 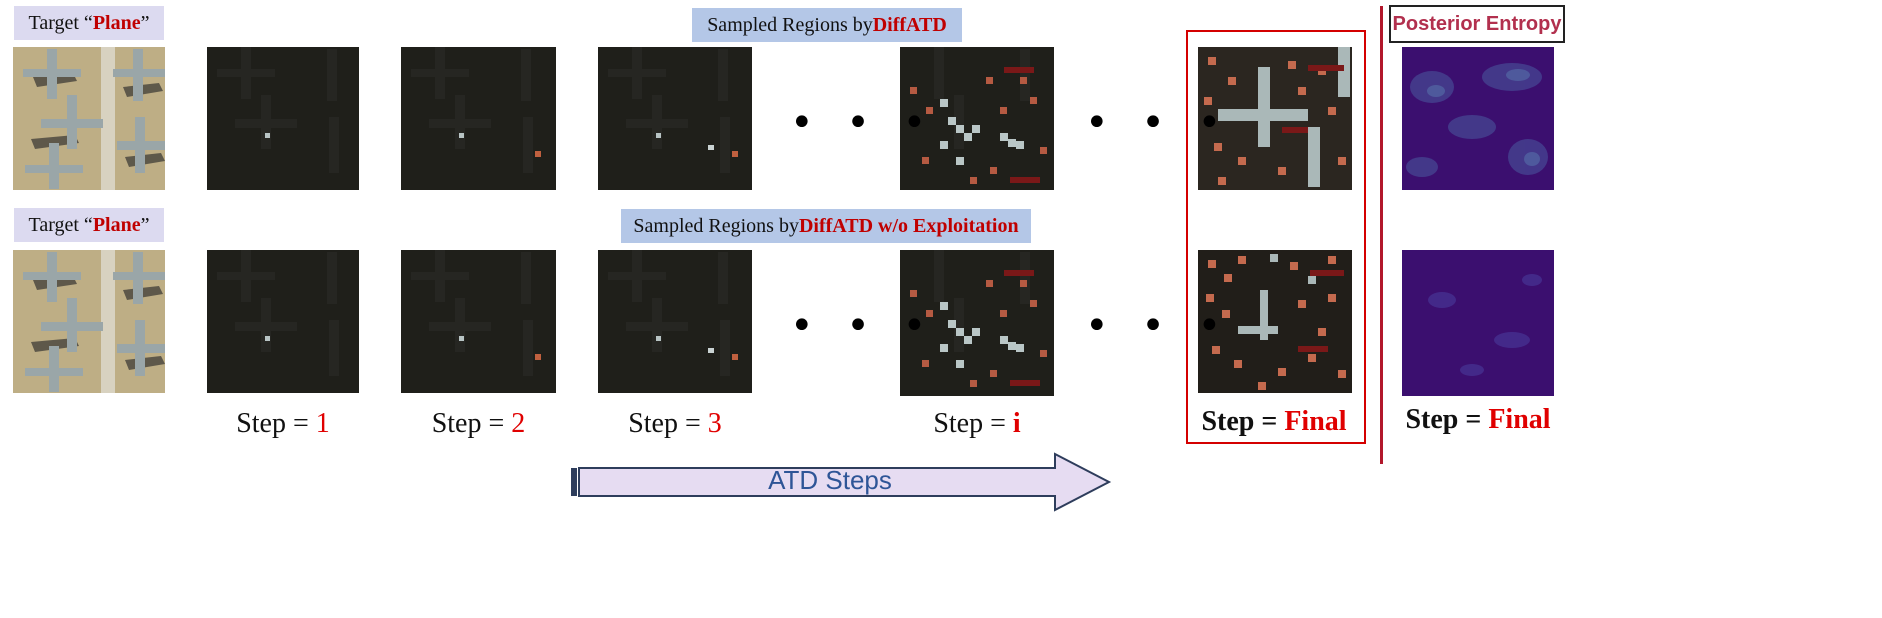 I want to click on atd-steps-arrow, so click(x=840, y=482).